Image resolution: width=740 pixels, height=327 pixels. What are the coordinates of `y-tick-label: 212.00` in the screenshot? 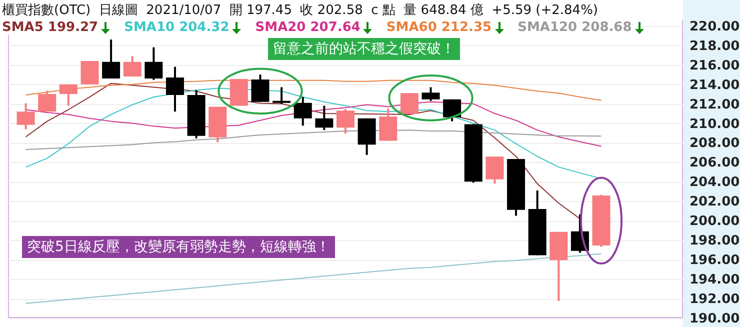 It's located at (715, 104).